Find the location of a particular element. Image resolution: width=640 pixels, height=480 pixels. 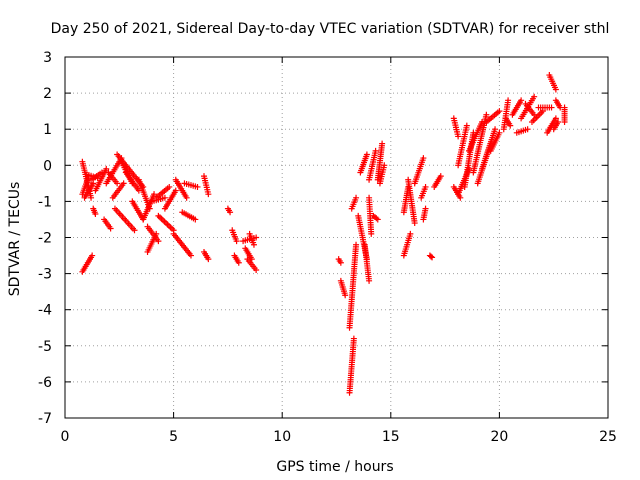

y-tick-label: 3 is located at coordinates (47, 58).